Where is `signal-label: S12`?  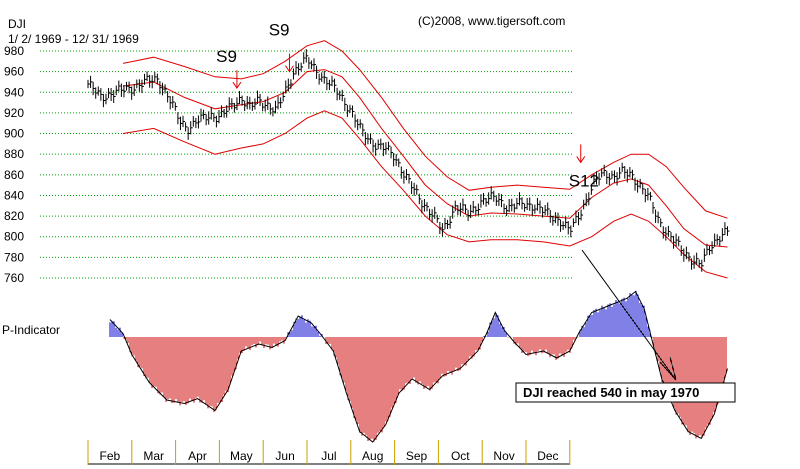 signal-label: S12 is located at coordinates (584, 180).